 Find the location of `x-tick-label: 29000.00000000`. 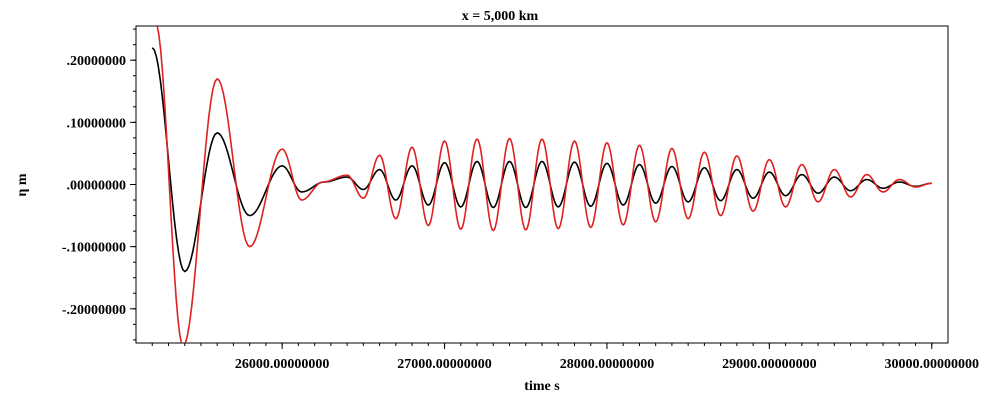

x-tick-label: 29000.00000000 is located at coordinates (769, 364).